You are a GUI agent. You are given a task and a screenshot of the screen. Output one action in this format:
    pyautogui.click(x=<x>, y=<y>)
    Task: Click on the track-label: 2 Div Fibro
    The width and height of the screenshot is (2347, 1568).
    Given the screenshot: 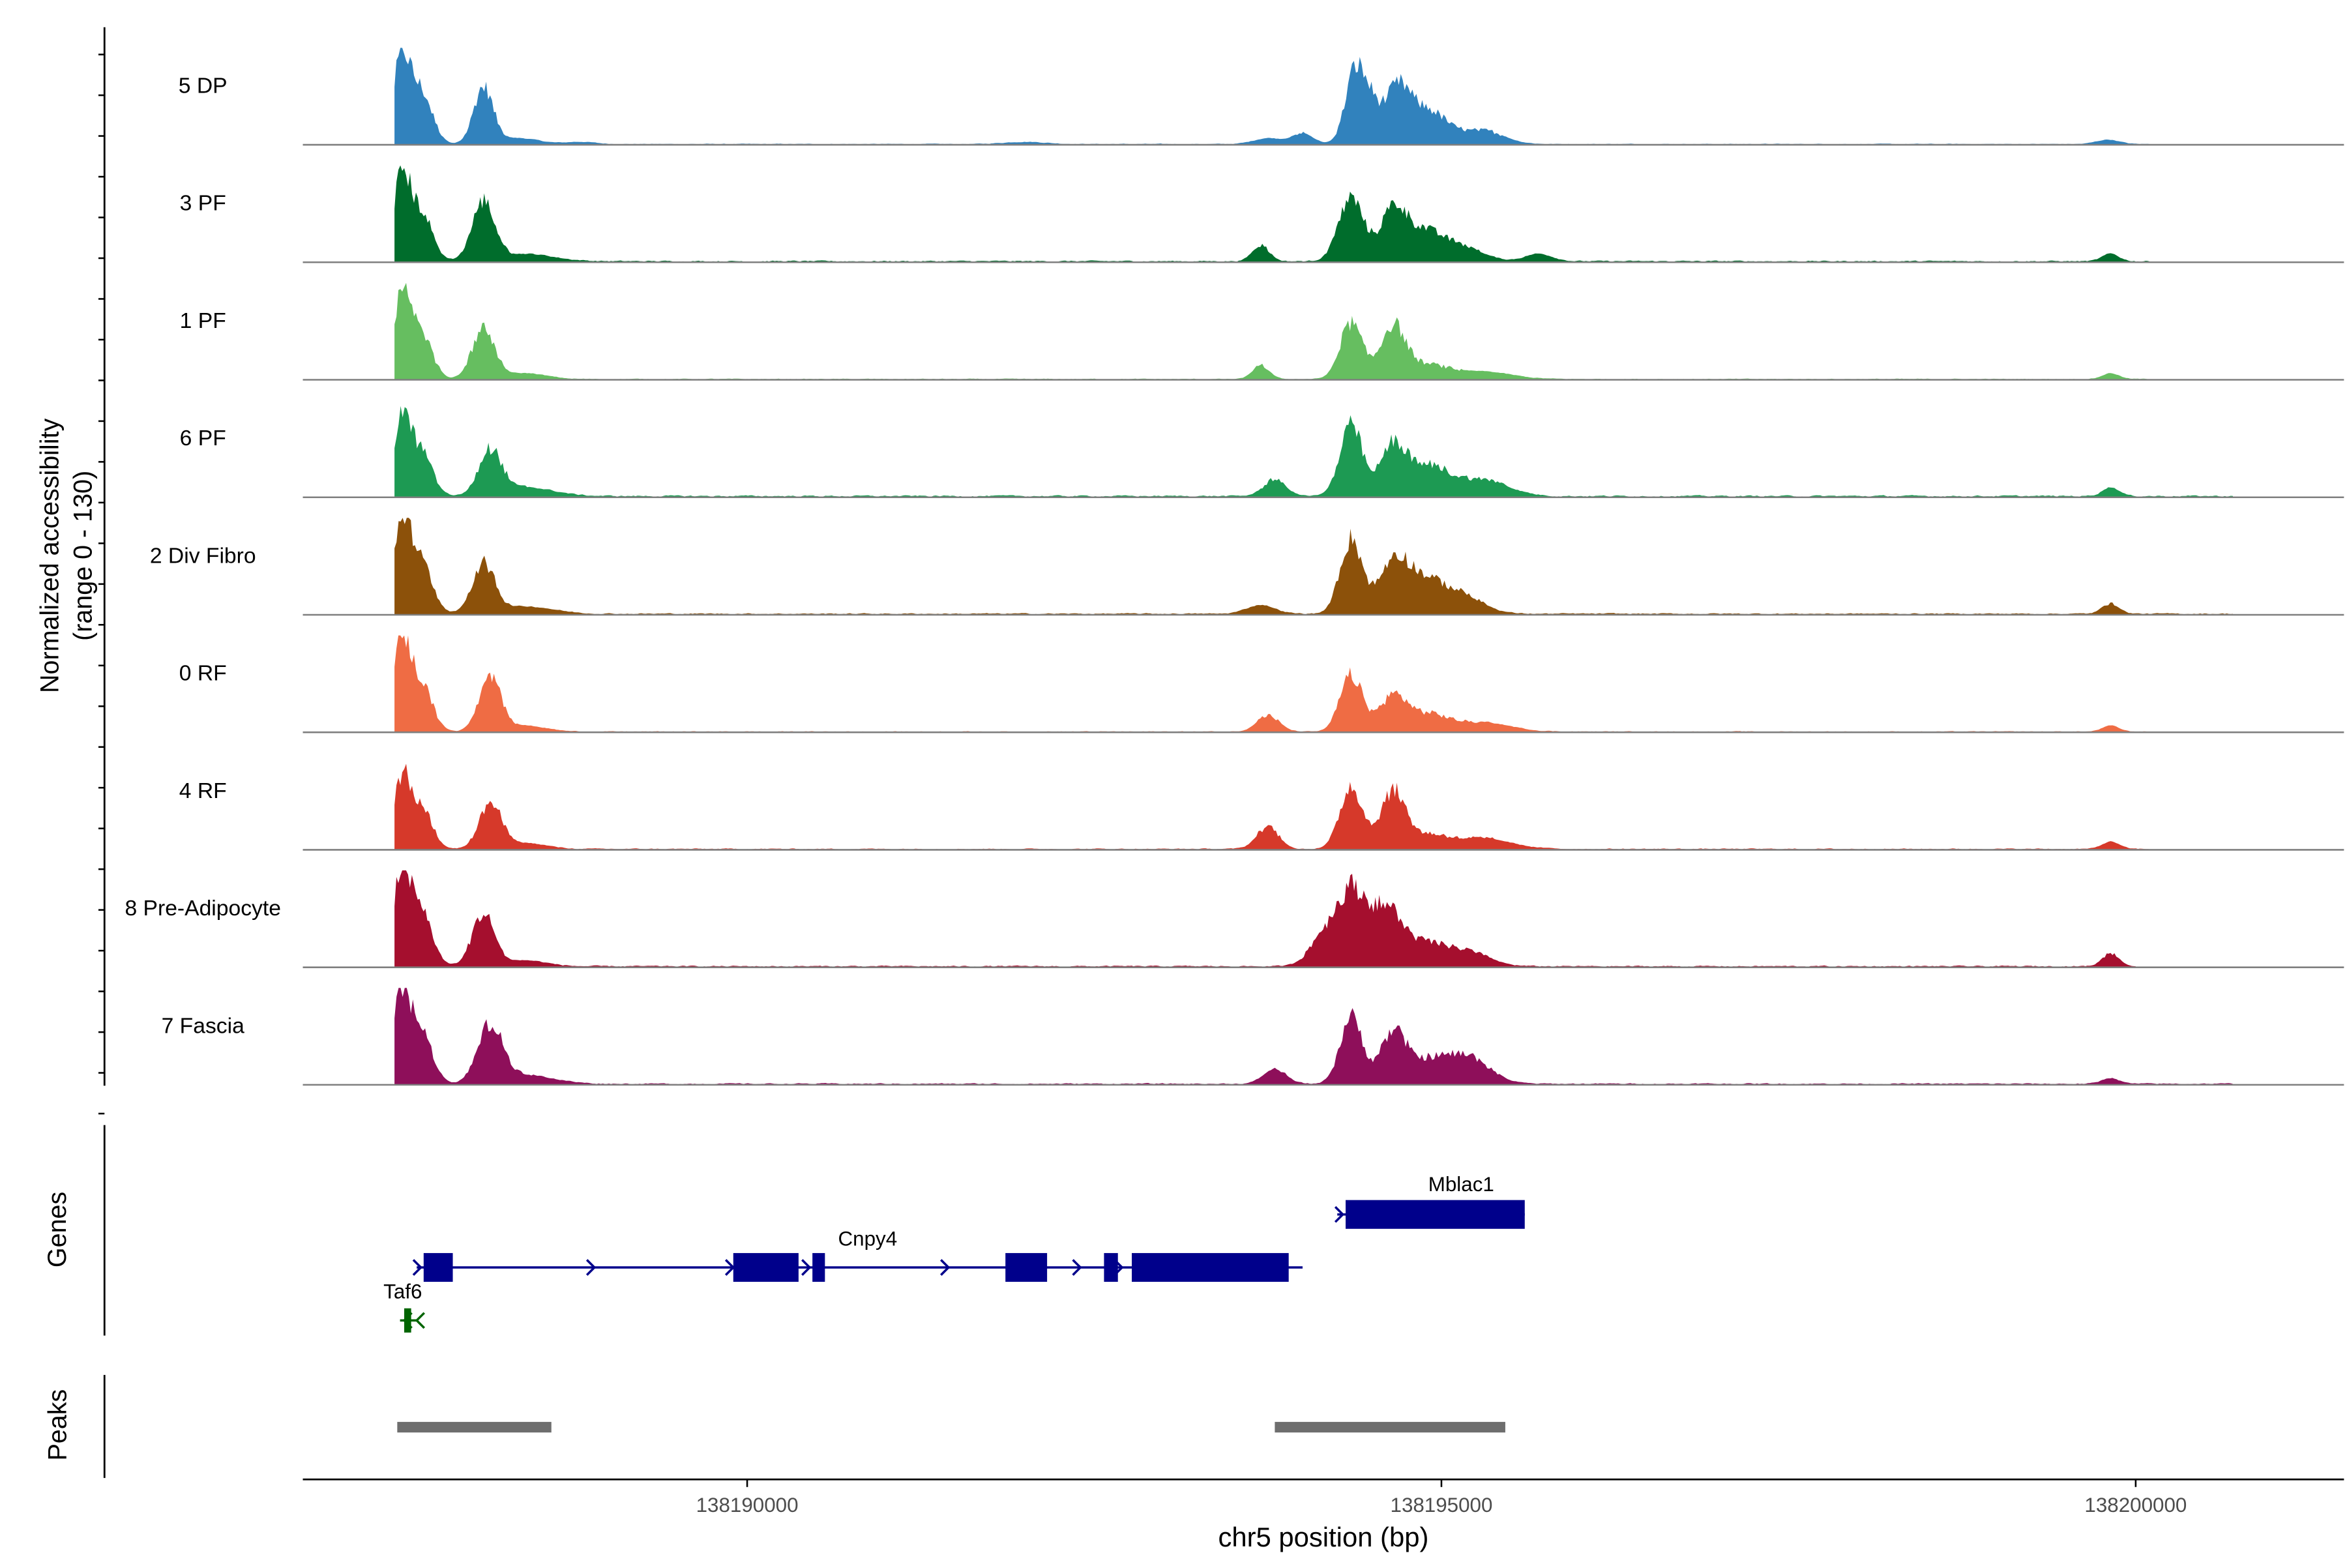 What is the action you would take?
    pyautogui.click(x=203, y=556)
    